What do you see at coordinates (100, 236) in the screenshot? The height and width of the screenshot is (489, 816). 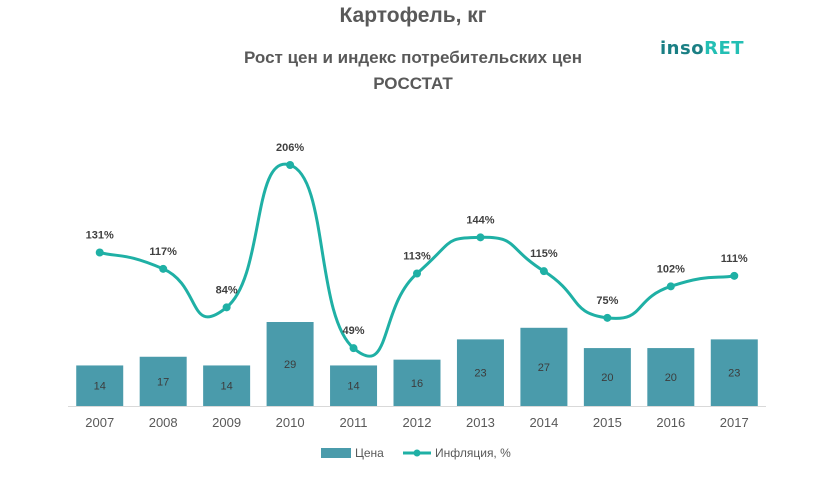 I see `inflation-point-label: 131%` at bounding box center [100, 236].